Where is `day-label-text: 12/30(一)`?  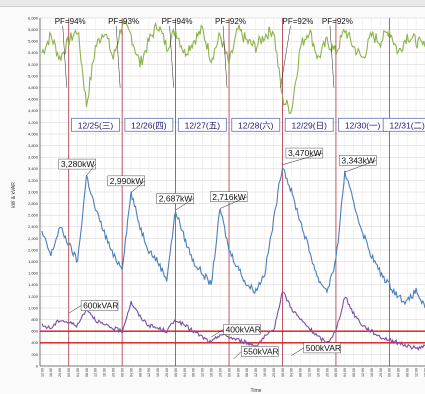
day-label-text: 12/30(一) is located at coordinates (363, 125).